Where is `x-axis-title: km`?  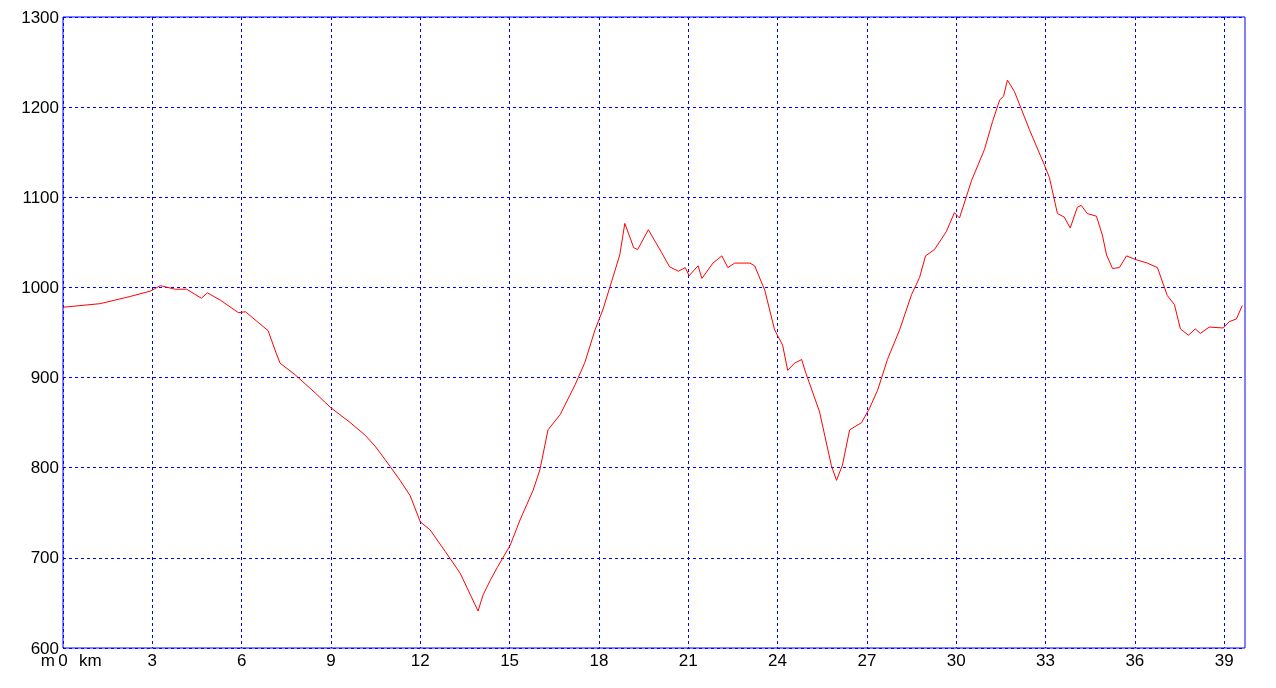 x-axis-title: km is located at coordinates (90, 660).